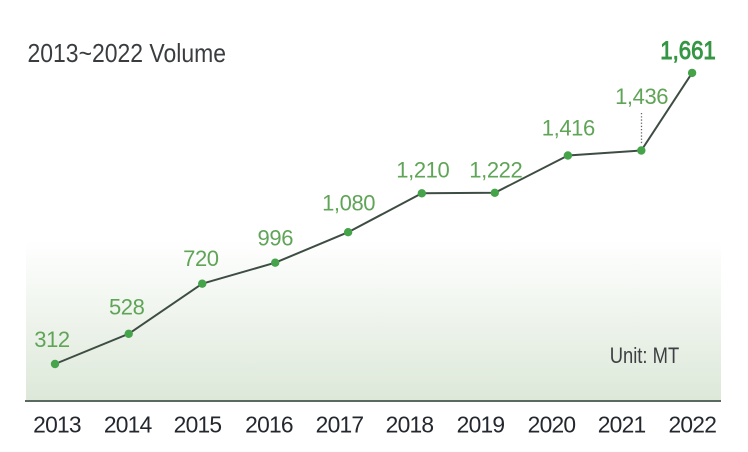 This screenshot has width=748, height=452. I want to click on svg-text: 312, so click(52, 339).